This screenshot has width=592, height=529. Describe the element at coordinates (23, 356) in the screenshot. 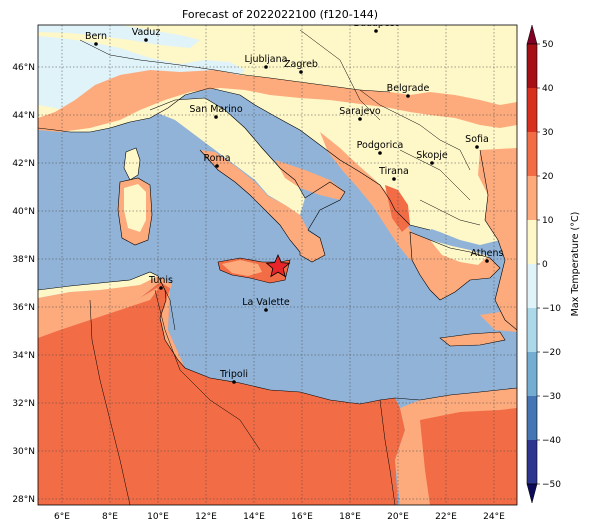

I see `lat-tick: 34°N` at that location.